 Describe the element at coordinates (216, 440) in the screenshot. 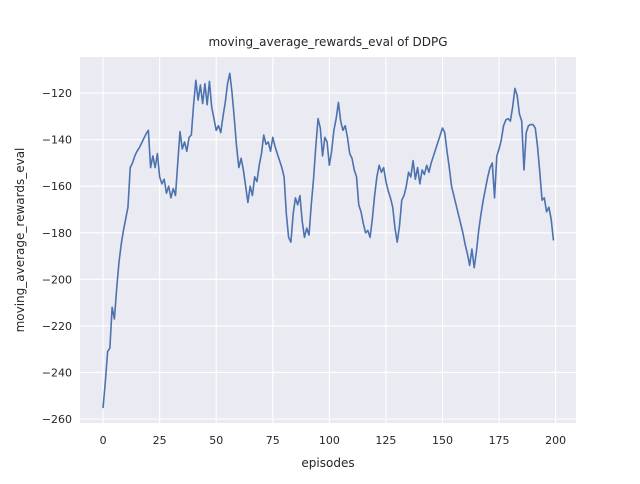

I see `x-tick-label: 50` at that location.